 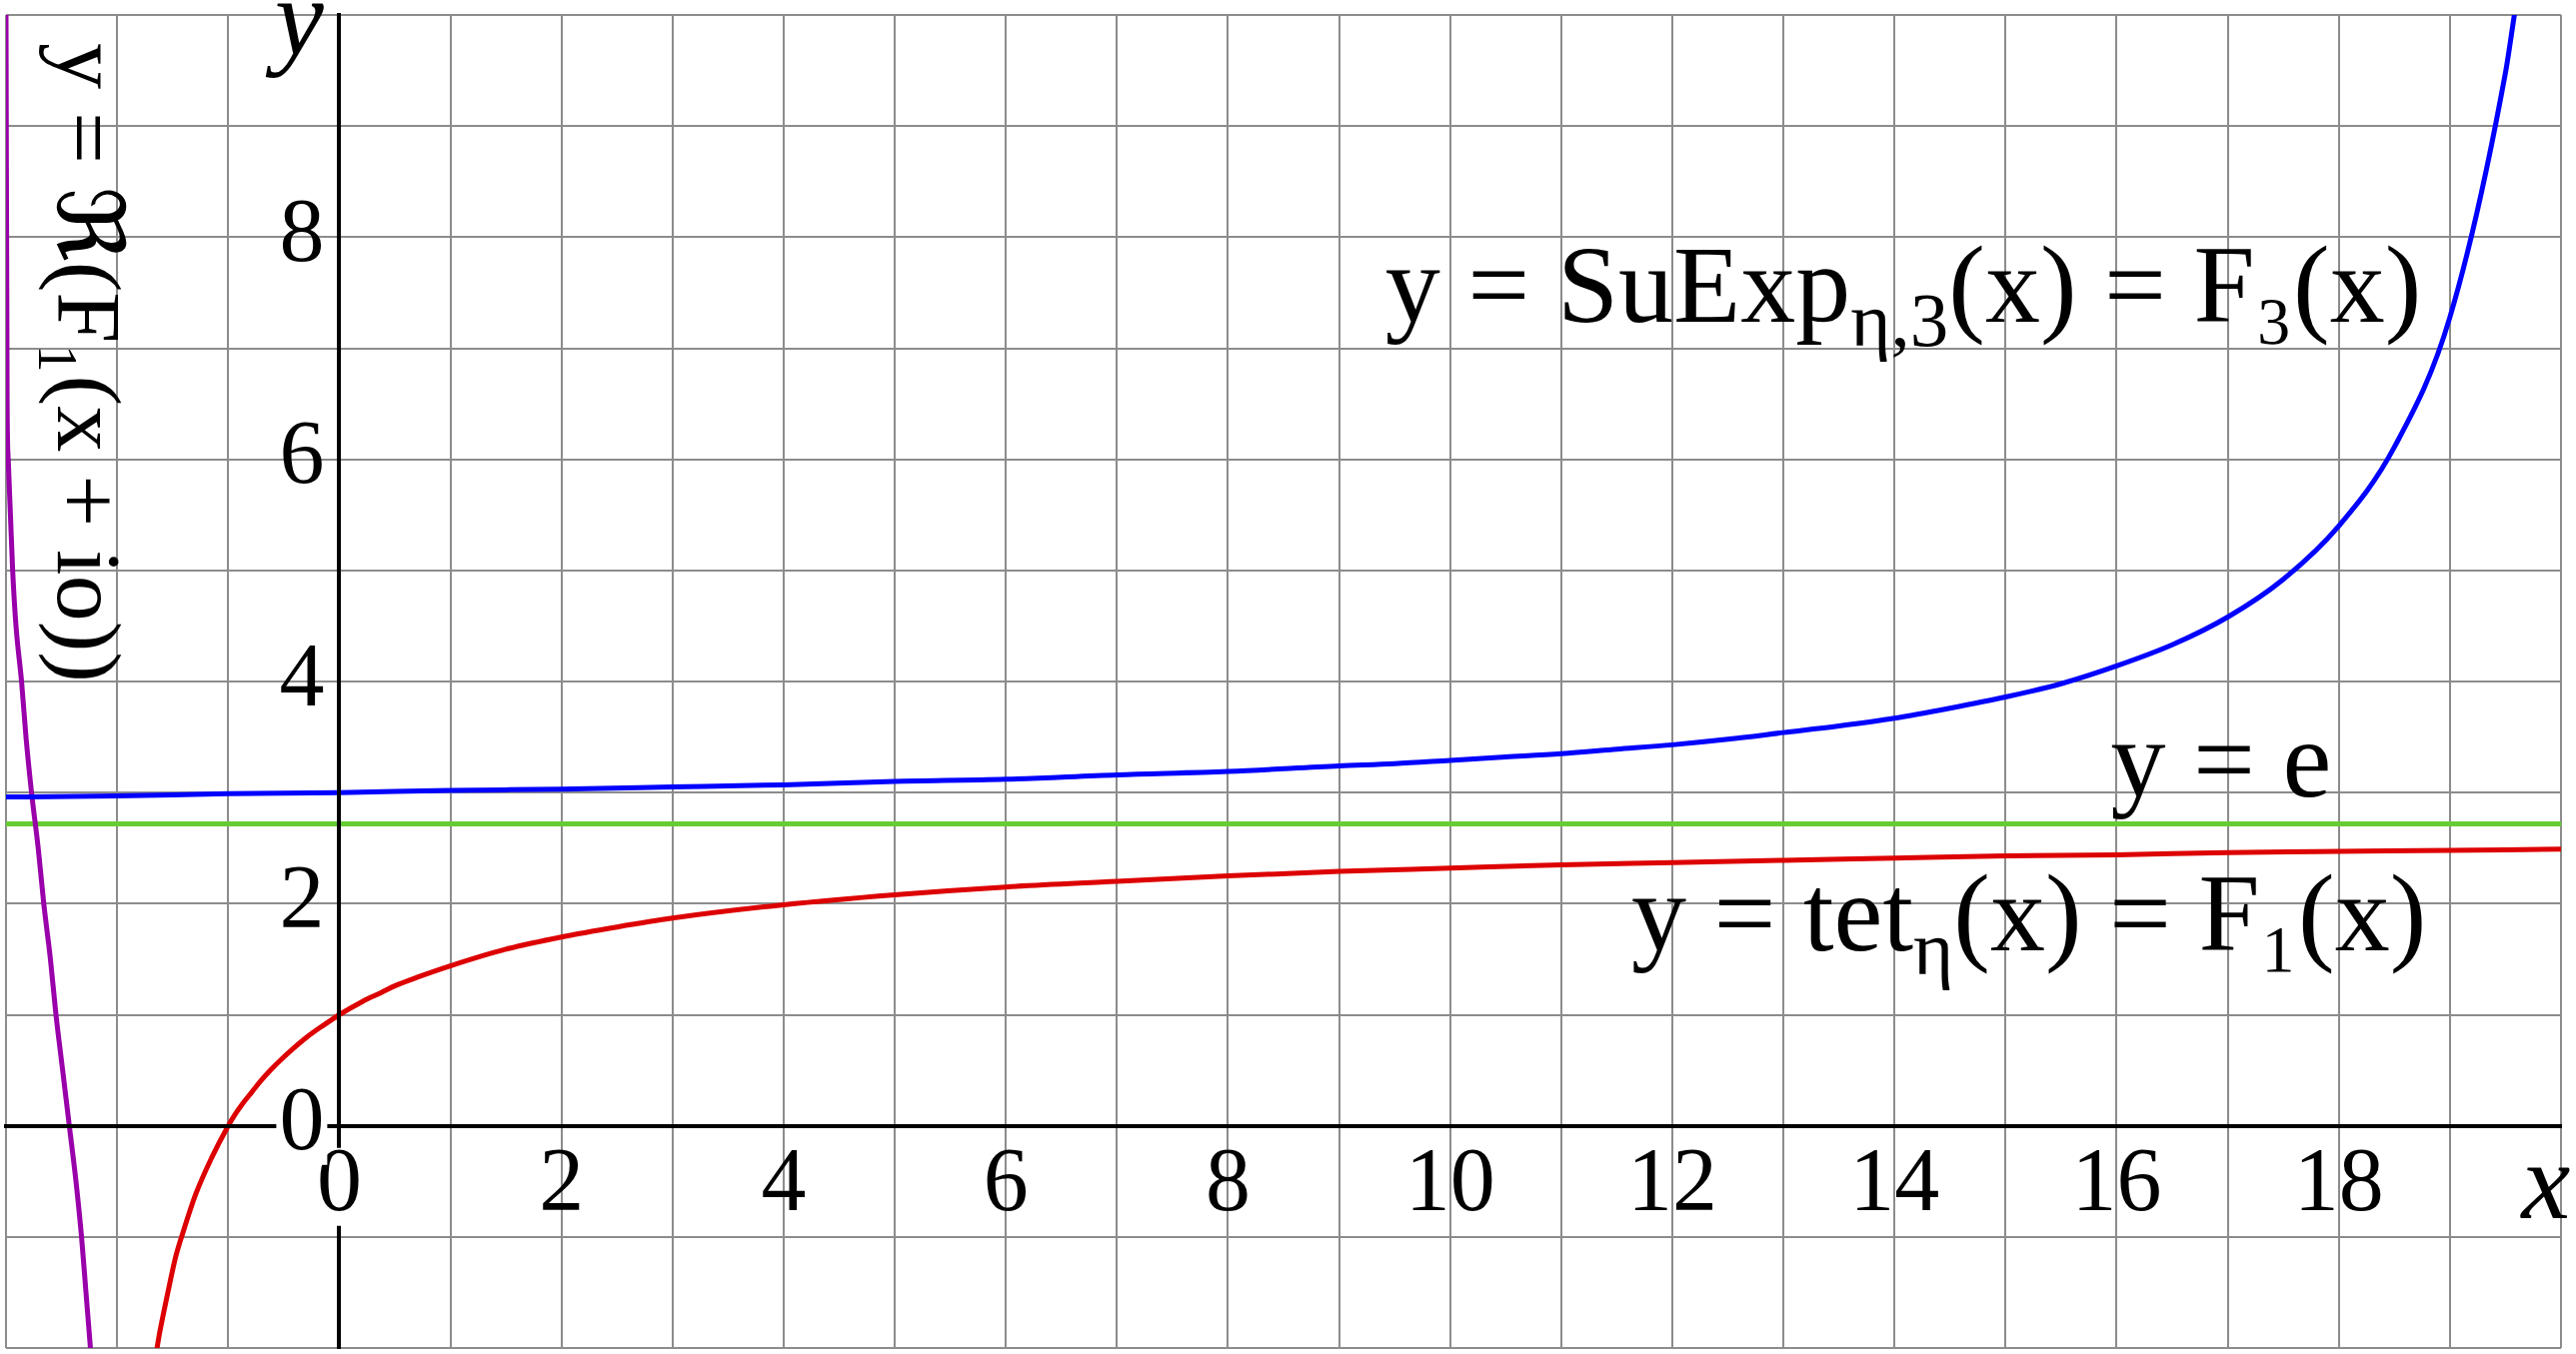 What do you see at coordinates (1450, 1180) in the screenshot?
I see `x-tick-label: 10` at bounding box center [1450, 1180].